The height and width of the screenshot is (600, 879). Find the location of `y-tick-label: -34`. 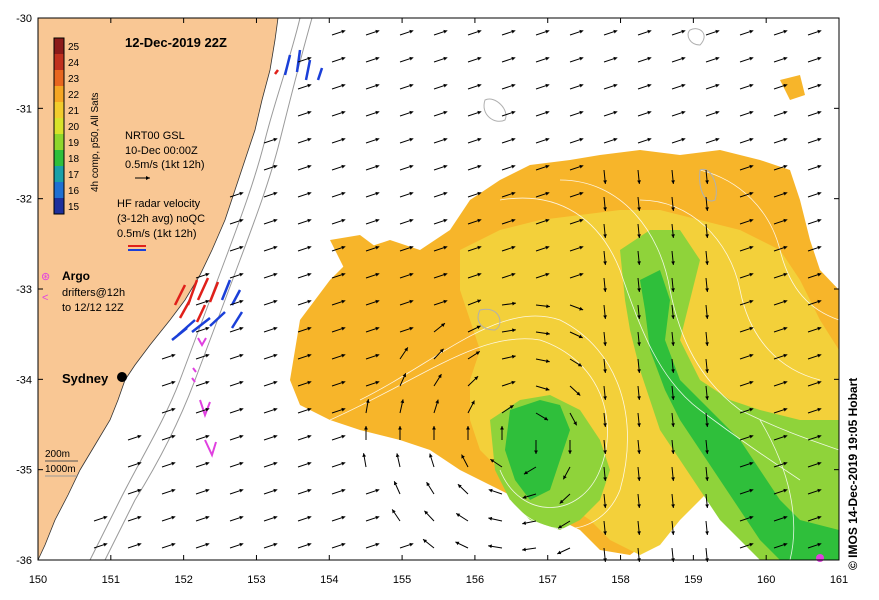

y-tick-label: -34 is located at coordinates (24, 380).